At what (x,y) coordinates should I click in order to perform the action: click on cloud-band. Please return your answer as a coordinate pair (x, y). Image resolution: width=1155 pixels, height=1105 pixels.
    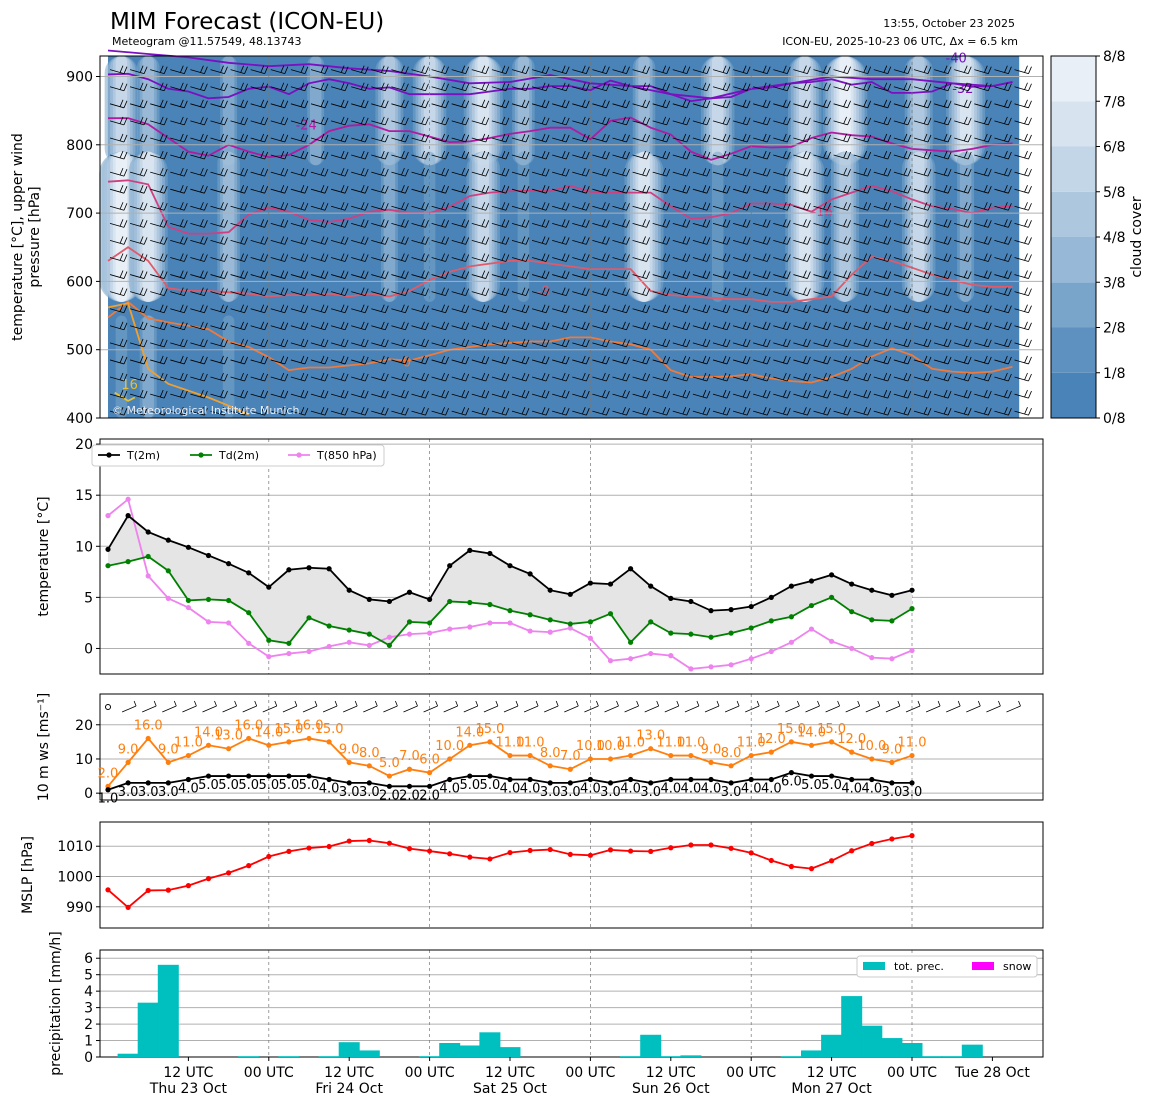
    Looking at the image, I should click on (121, 366).